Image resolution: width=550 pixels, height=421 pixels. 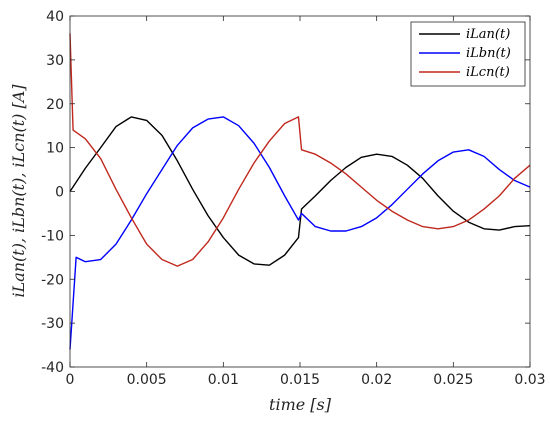 I want to click on legend-box, so click(x=468, y=54).